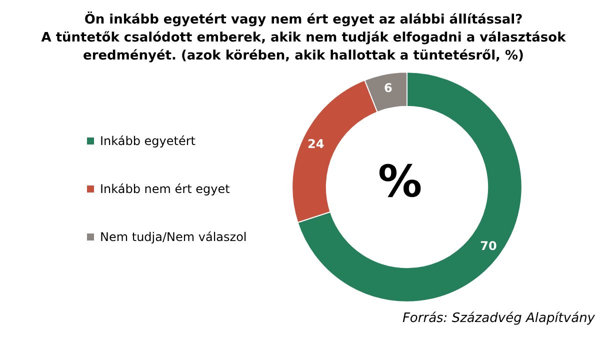 The width and height of the screenshot is (607, 343). I want to click on data-label: 70, so click(488, 246).